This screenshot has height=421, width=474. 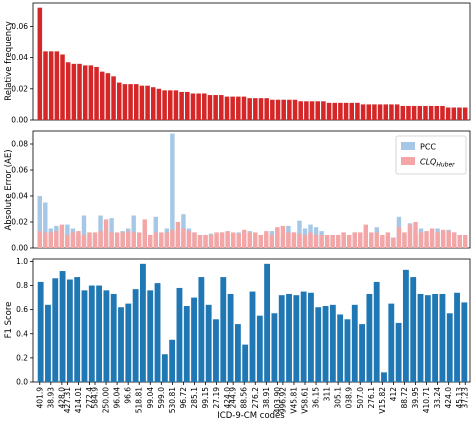 What do you see at coordinates (61, 398) in the screenshot?
I see `x-tick-label: 428.0` at bounding box center [61, 398].